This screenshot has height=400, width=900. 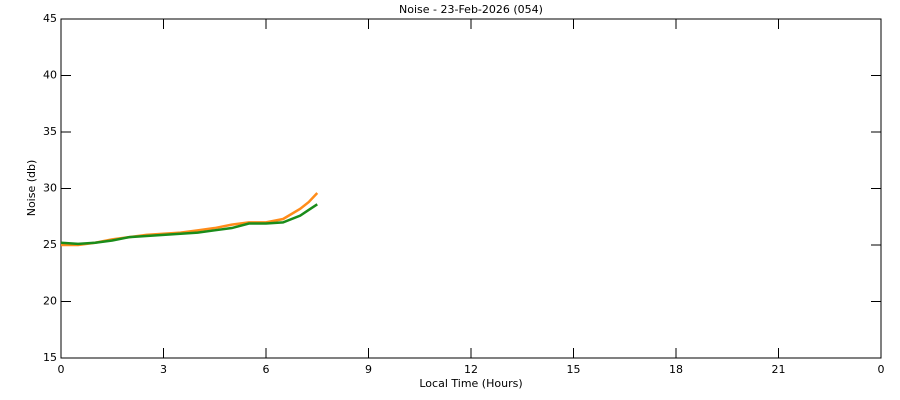 What do you see at coordinates (470, 383) in the screenshot?
I see `x-axis-label: Local Time (Hours)` at bounding box center [470, 383].